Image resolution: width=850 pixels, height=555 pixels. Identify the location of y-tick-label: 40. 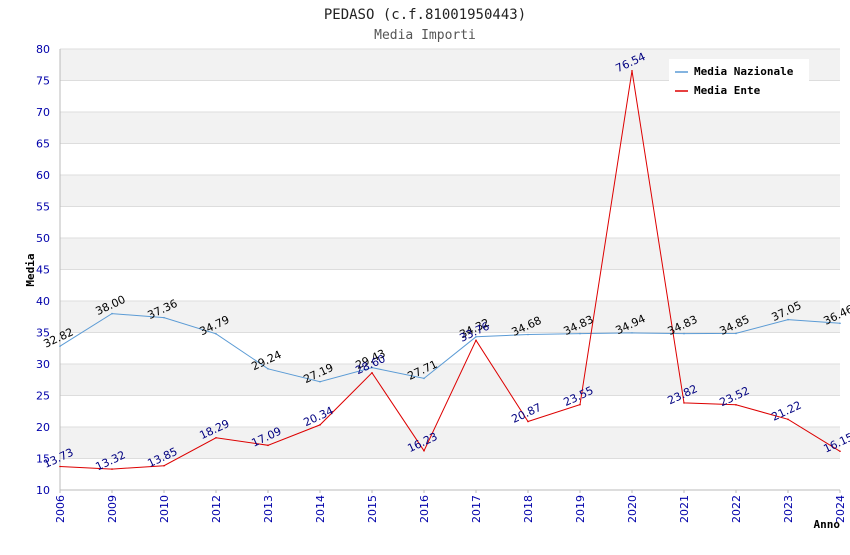
(43, 301).